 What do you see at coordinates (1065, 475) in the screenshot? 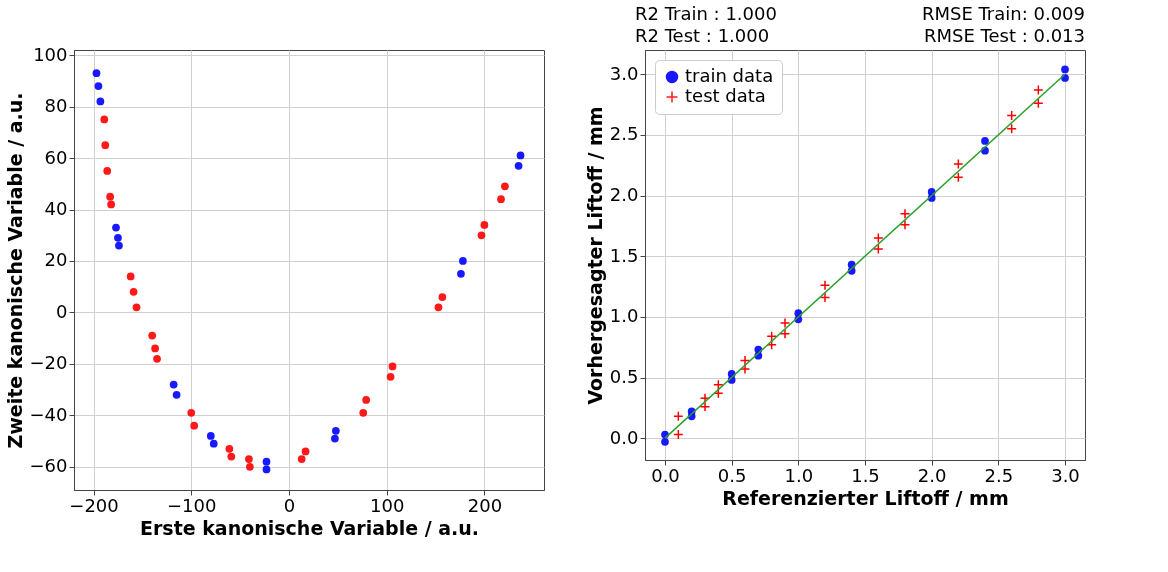
I see `x-tick-label: 3.0` at bounding box center [1065, 475].